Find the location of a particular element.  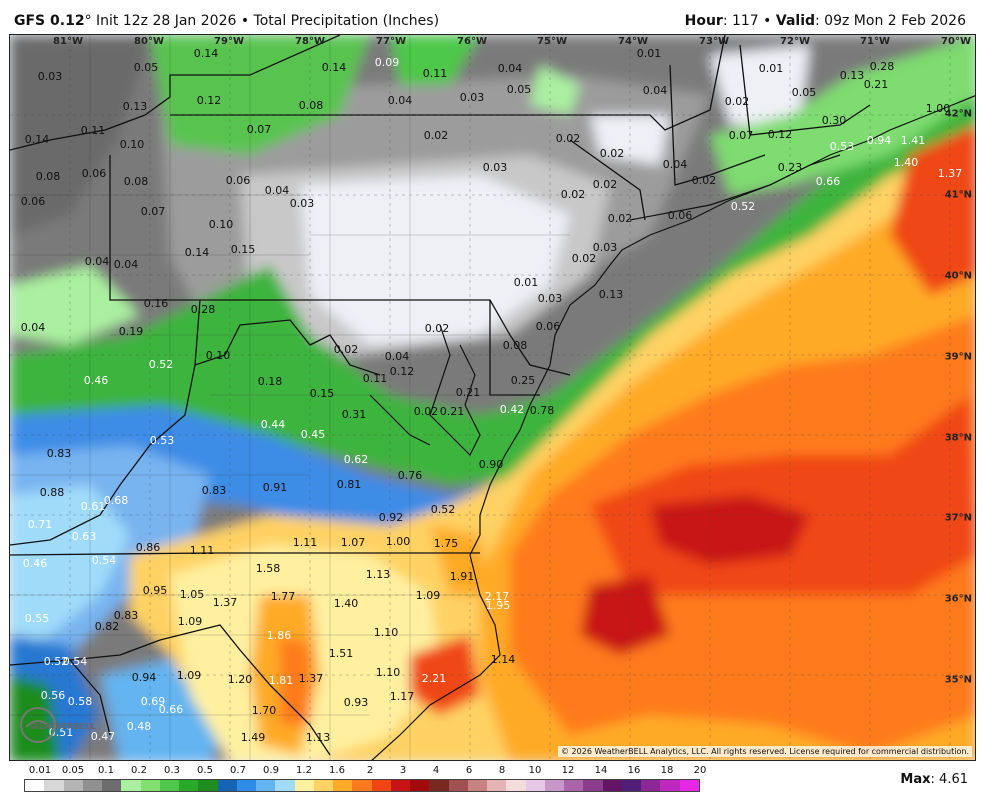

legend-label: 4 is located at coordinates (436, 770).